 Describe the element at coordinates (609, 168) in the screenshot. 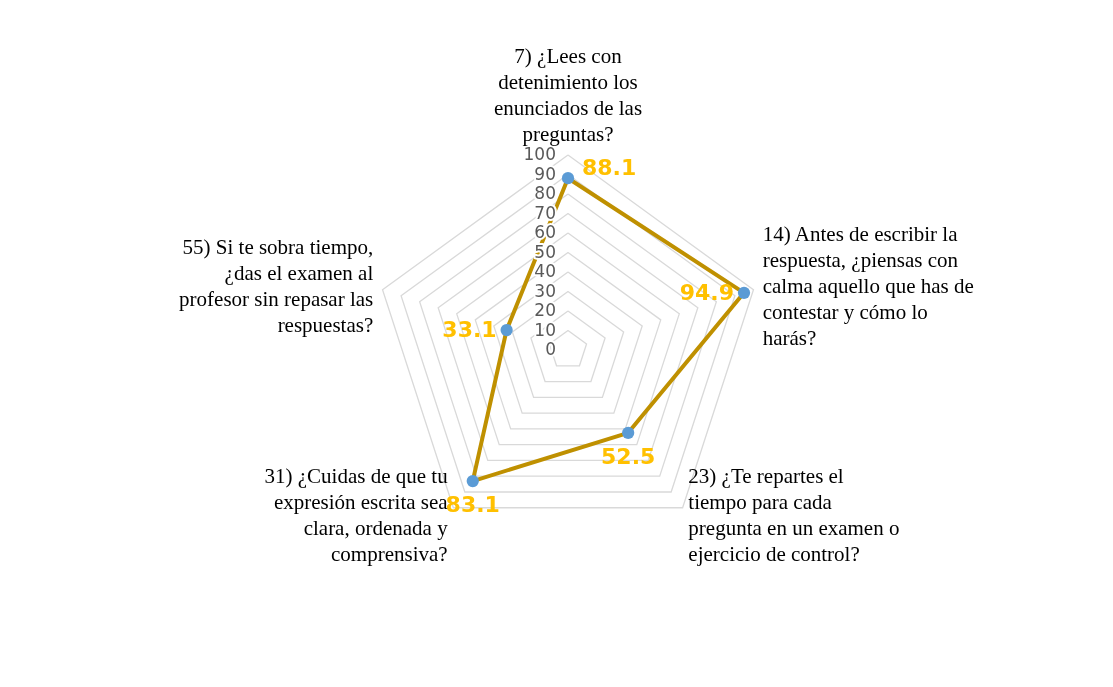

I see `data-label: 88.1` at that location.